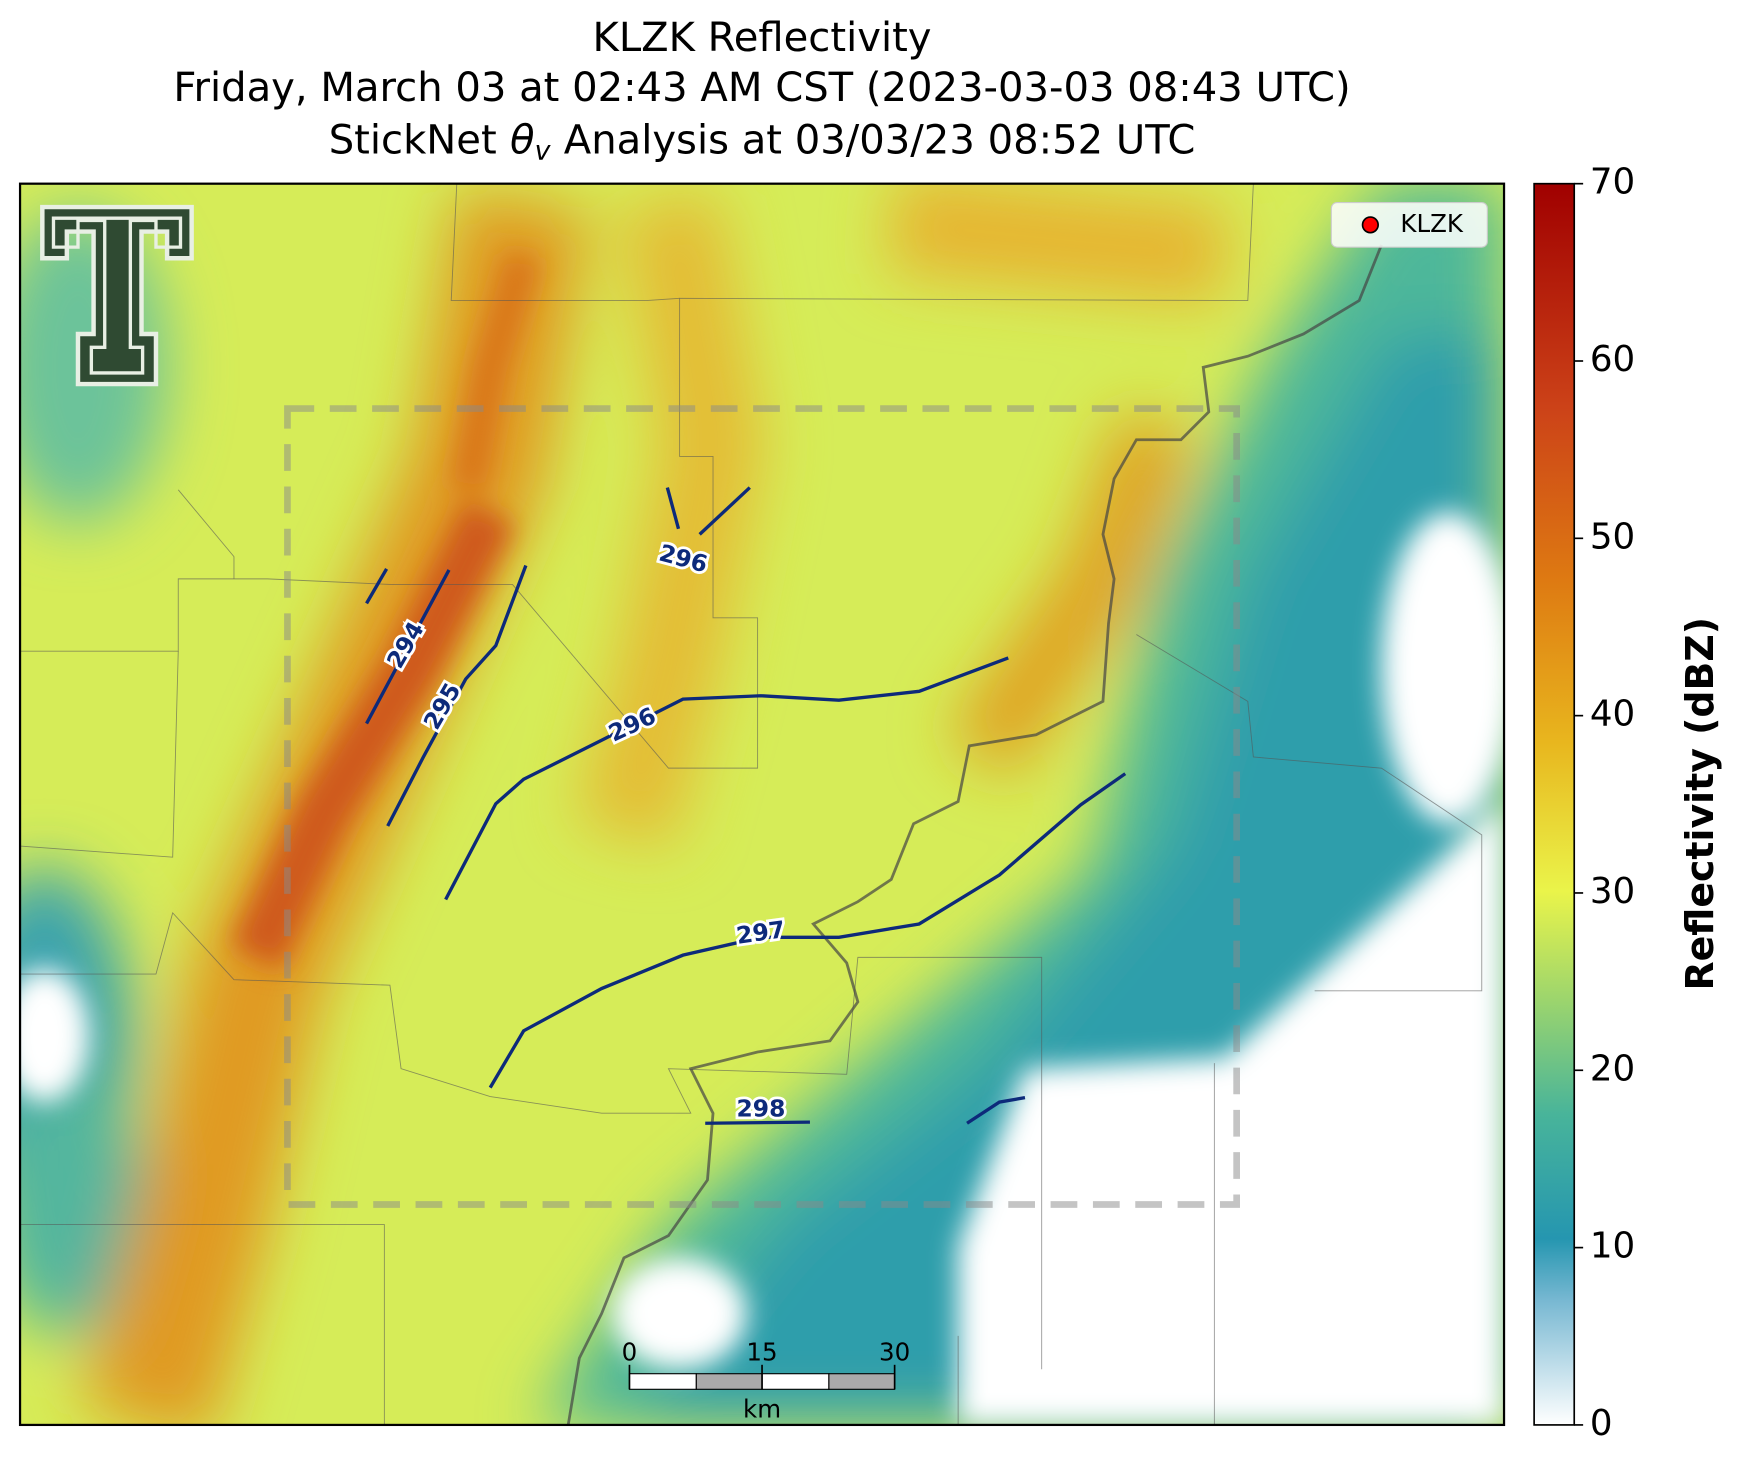  I want to click on legend-box, so click(1409, 225).